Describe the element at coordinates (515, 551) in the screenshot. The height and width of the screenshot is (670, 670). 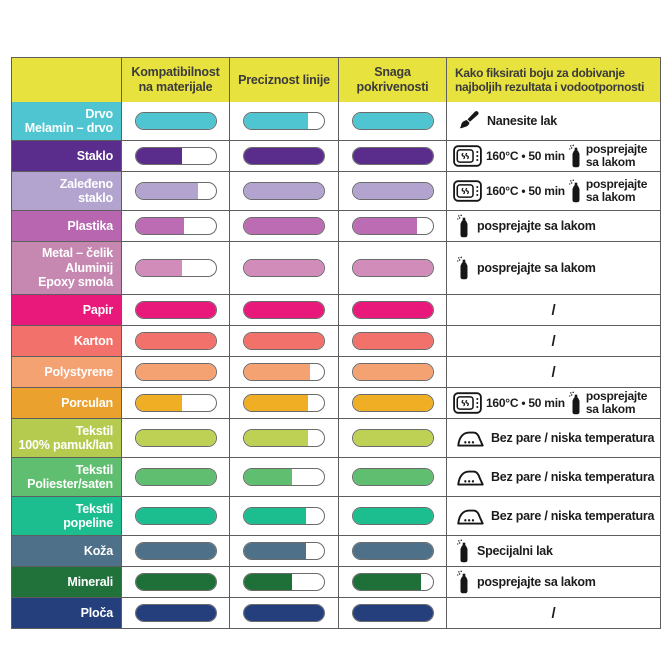
I see `instruction-text: Specijalni lak` at that location.